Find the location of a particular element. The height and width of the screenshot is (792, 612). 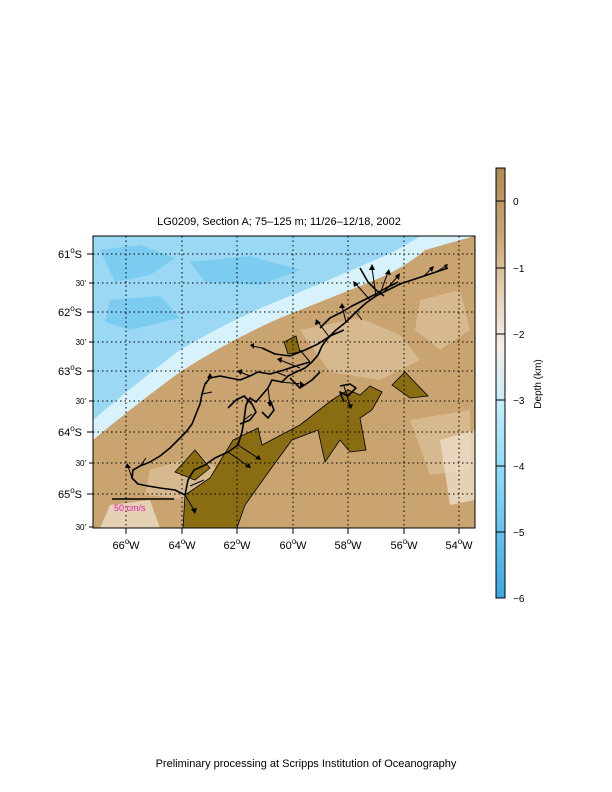

colorbar-tick-5: −5 is located at coordinates (519, 533).